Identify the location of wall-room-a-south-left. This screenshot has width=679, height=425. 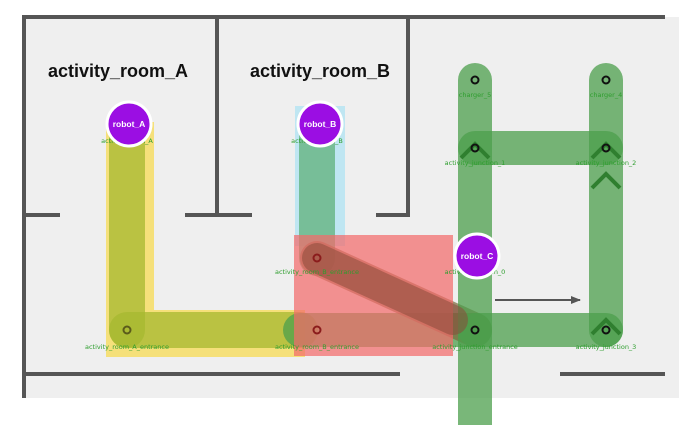
(41, 215).